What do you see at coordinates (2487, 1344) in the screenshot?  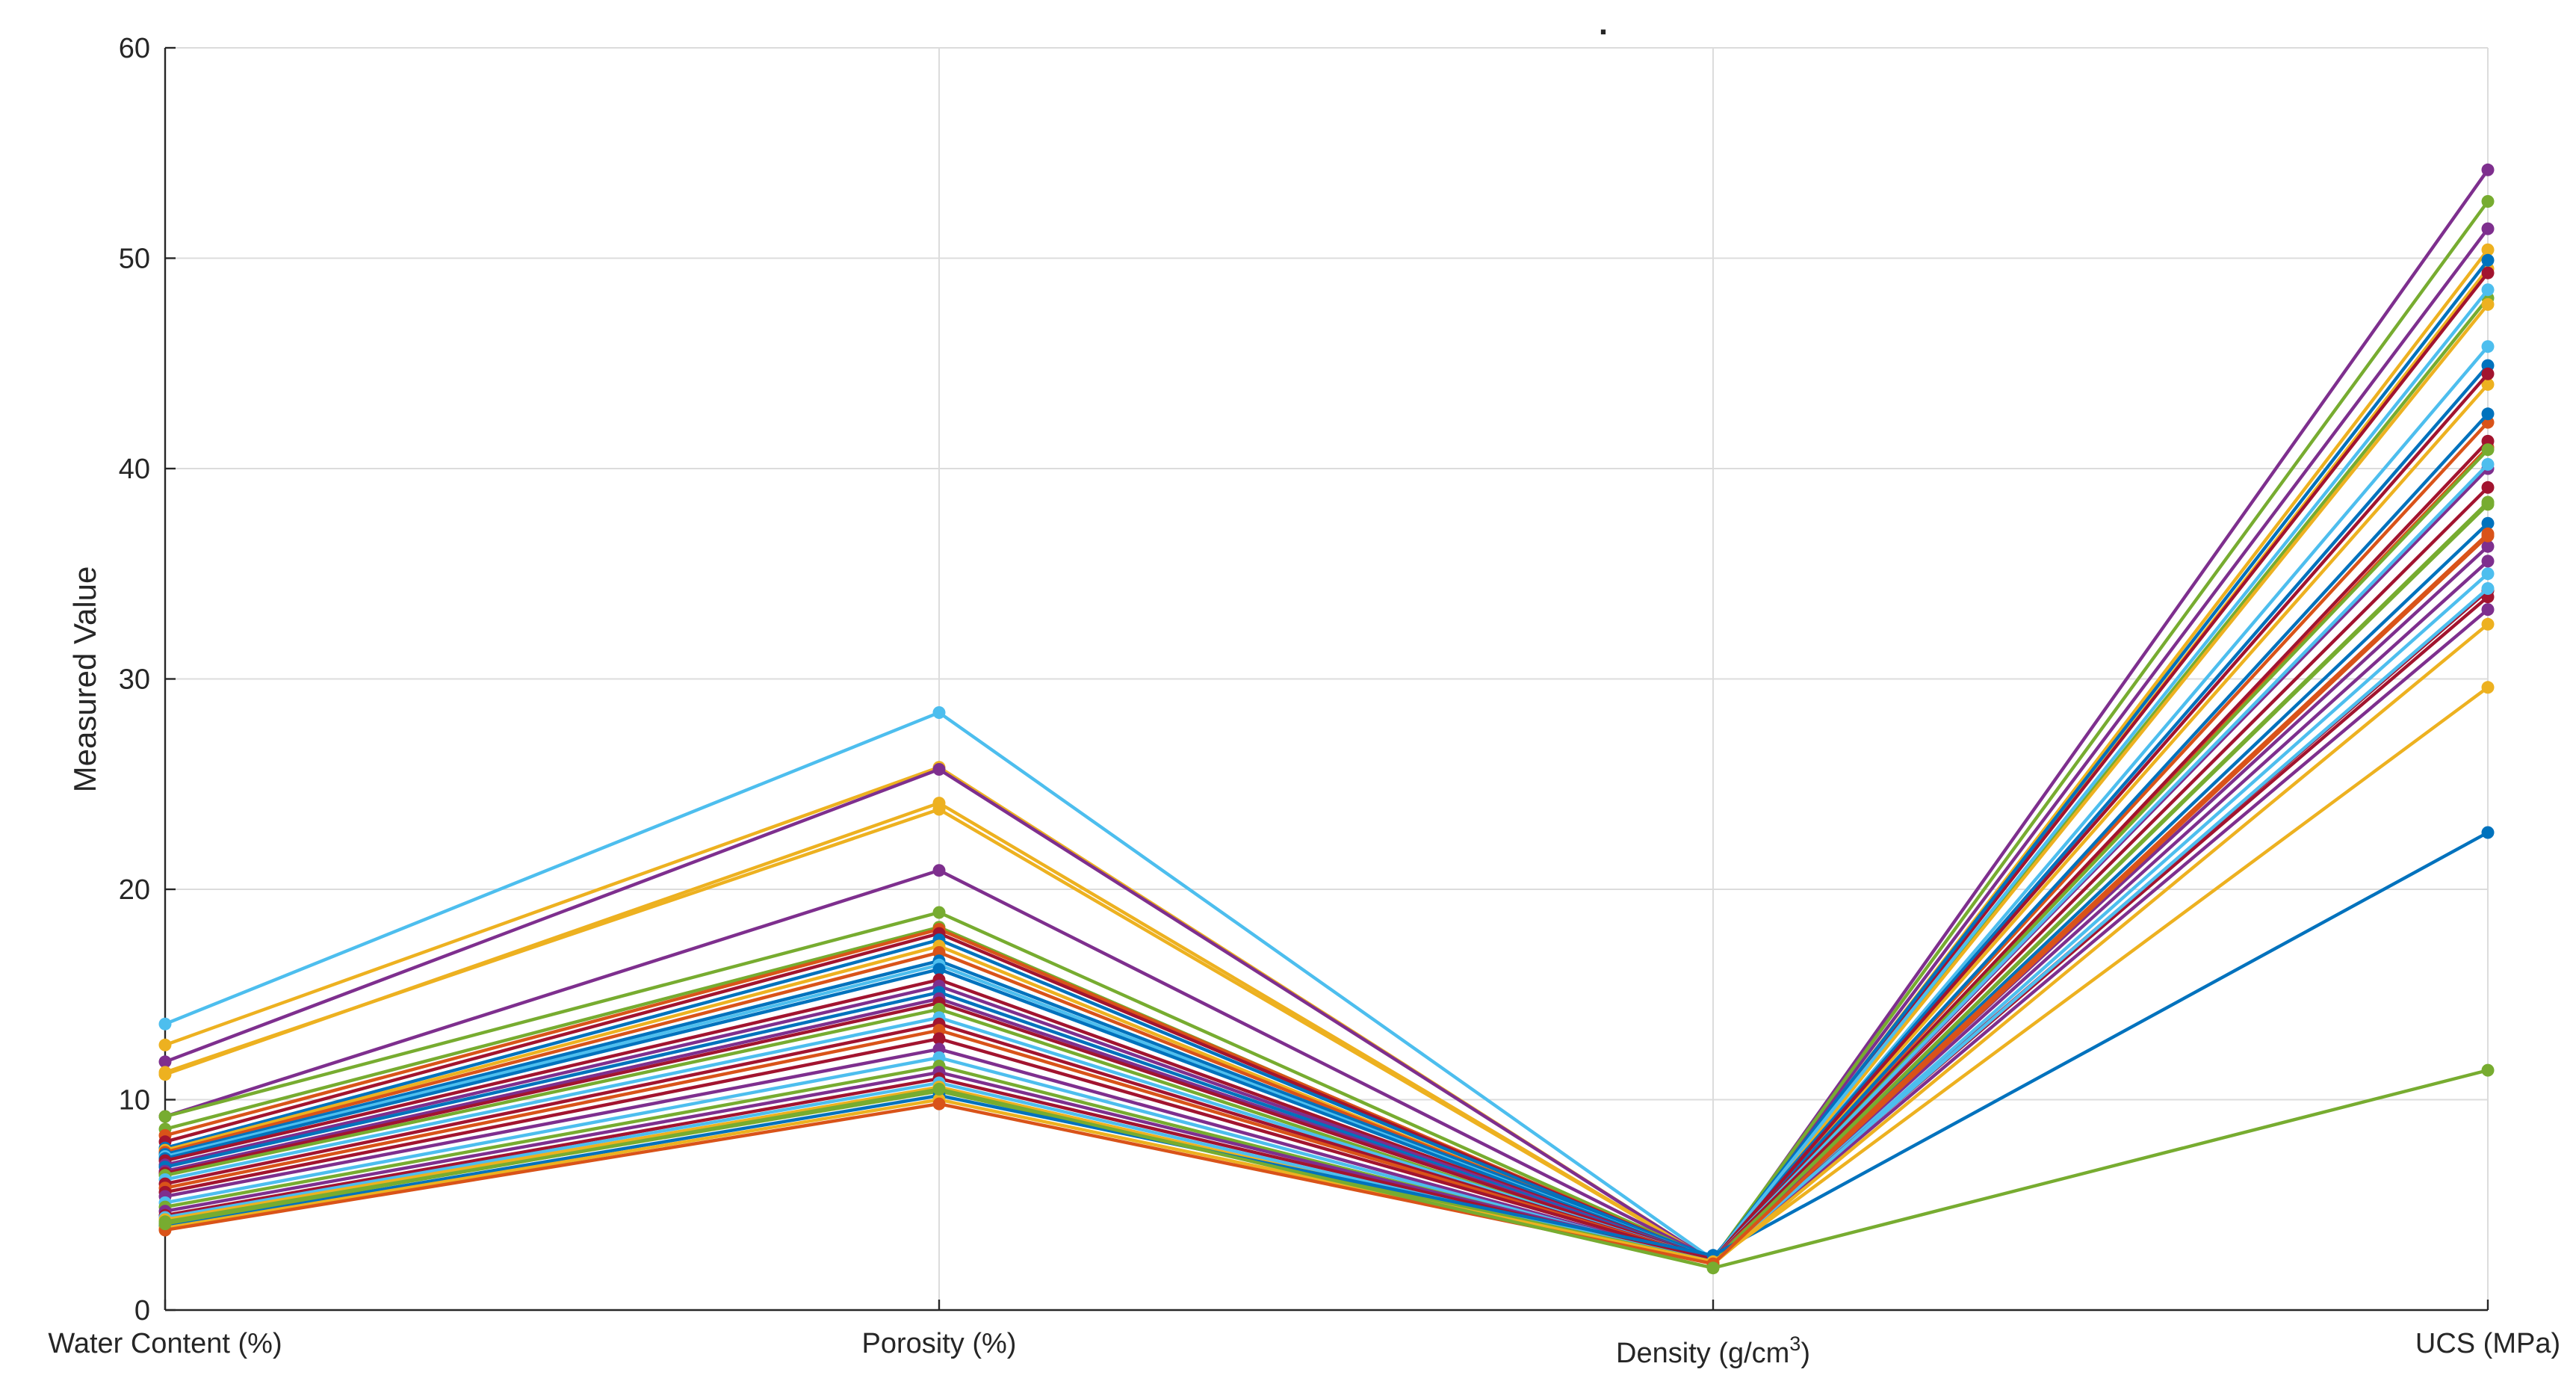 I see `x-tick-label: UCS (MPa)` at bounding box center [2487, 1344].